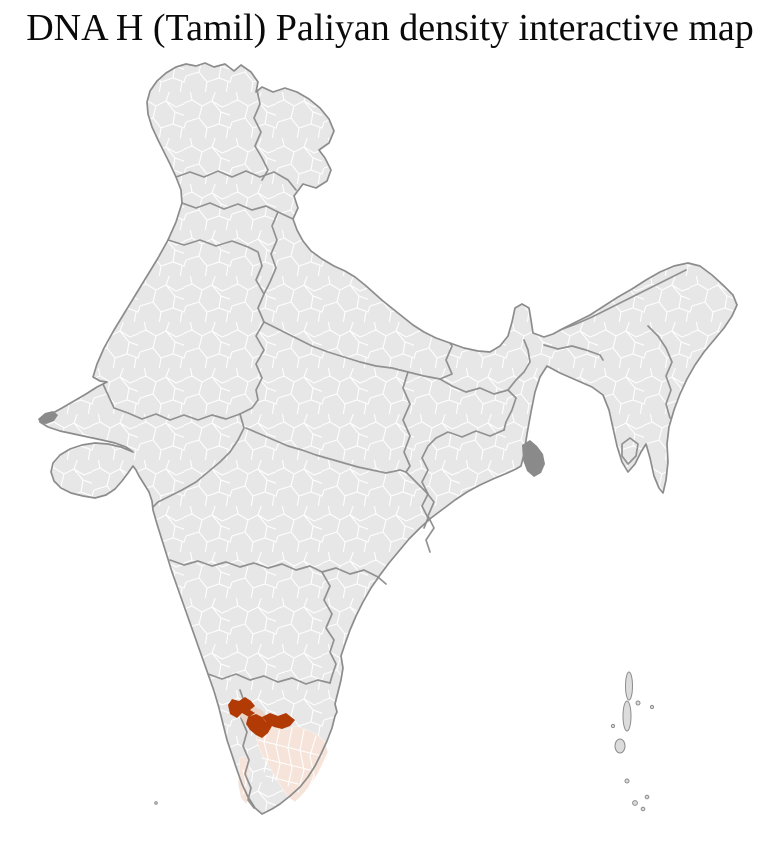 This screenshot has height=859, width=780. I want to click on kutch-creek-patch, so click(48, 417).